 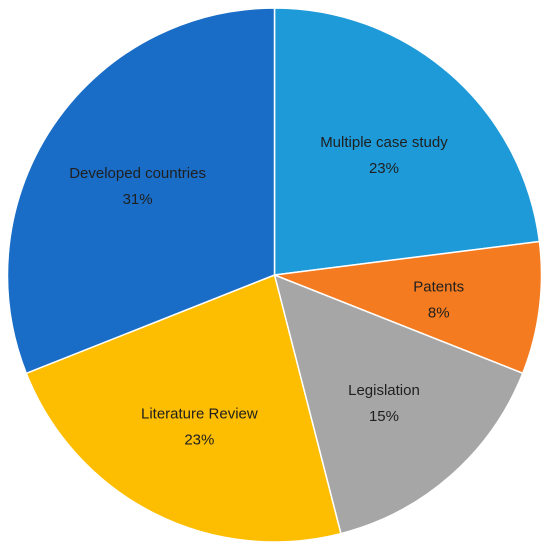 What do you see at coordinates (384, 142) in the screenshot?
I see `pie-slice-category-label: Multiple case study` at bounding box center [384, 142].